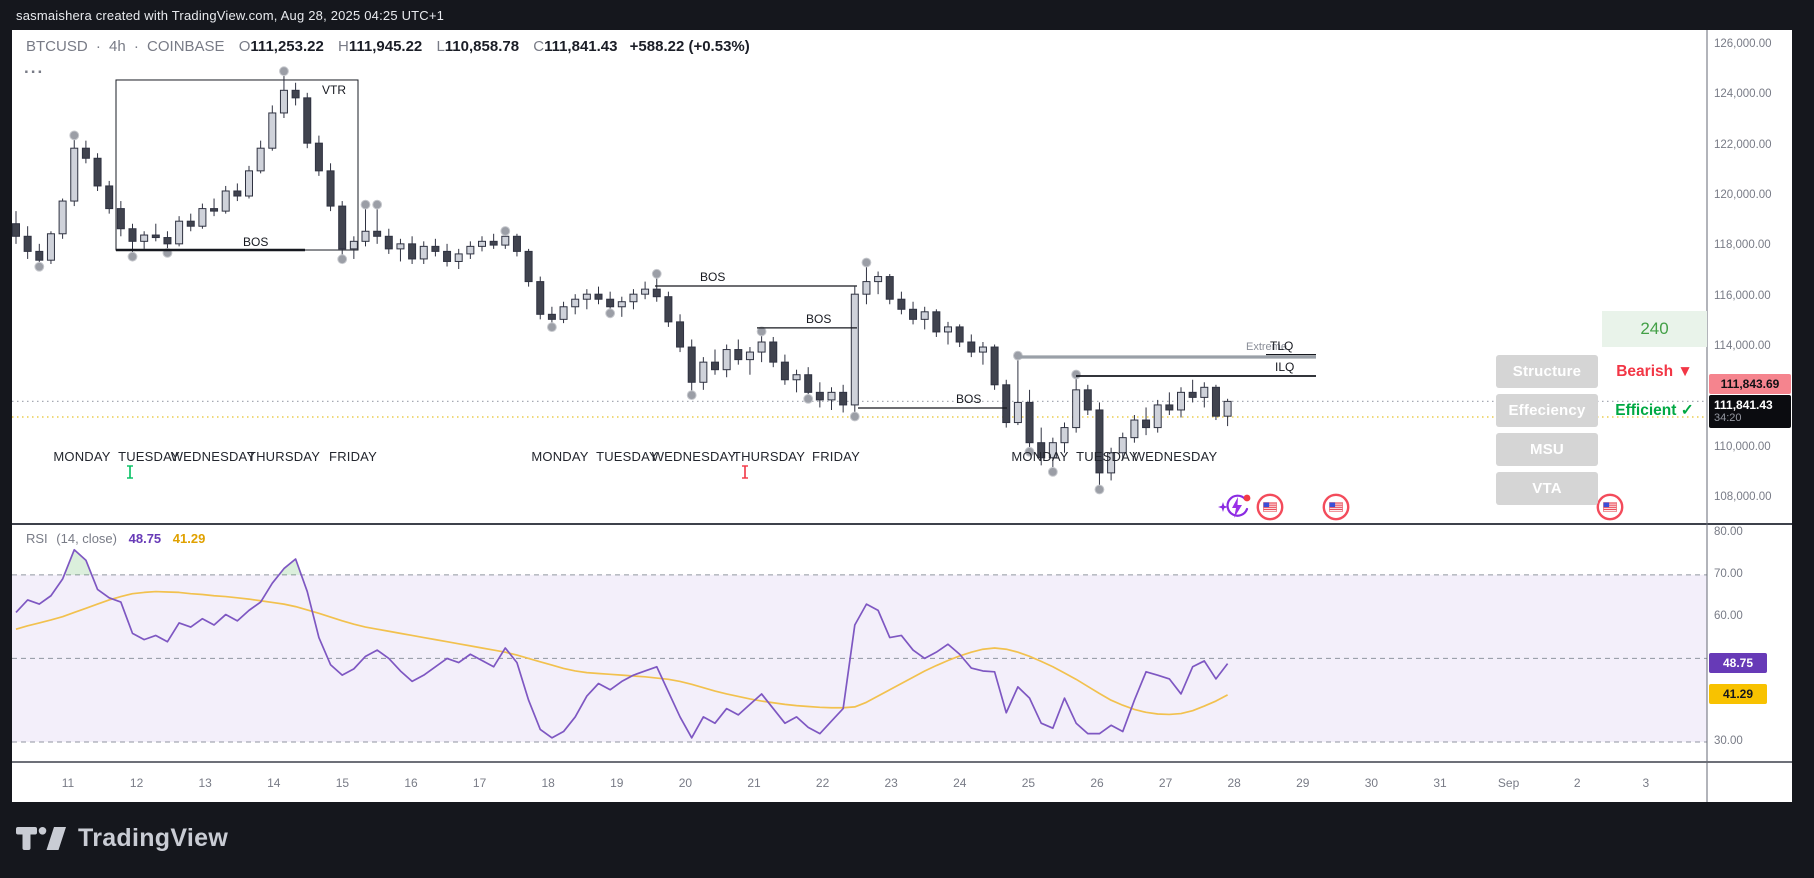 The height and width of the screenshot is (878, 1814). I want to click on tradingview-logo-text: TradingView, so click(153, 838).